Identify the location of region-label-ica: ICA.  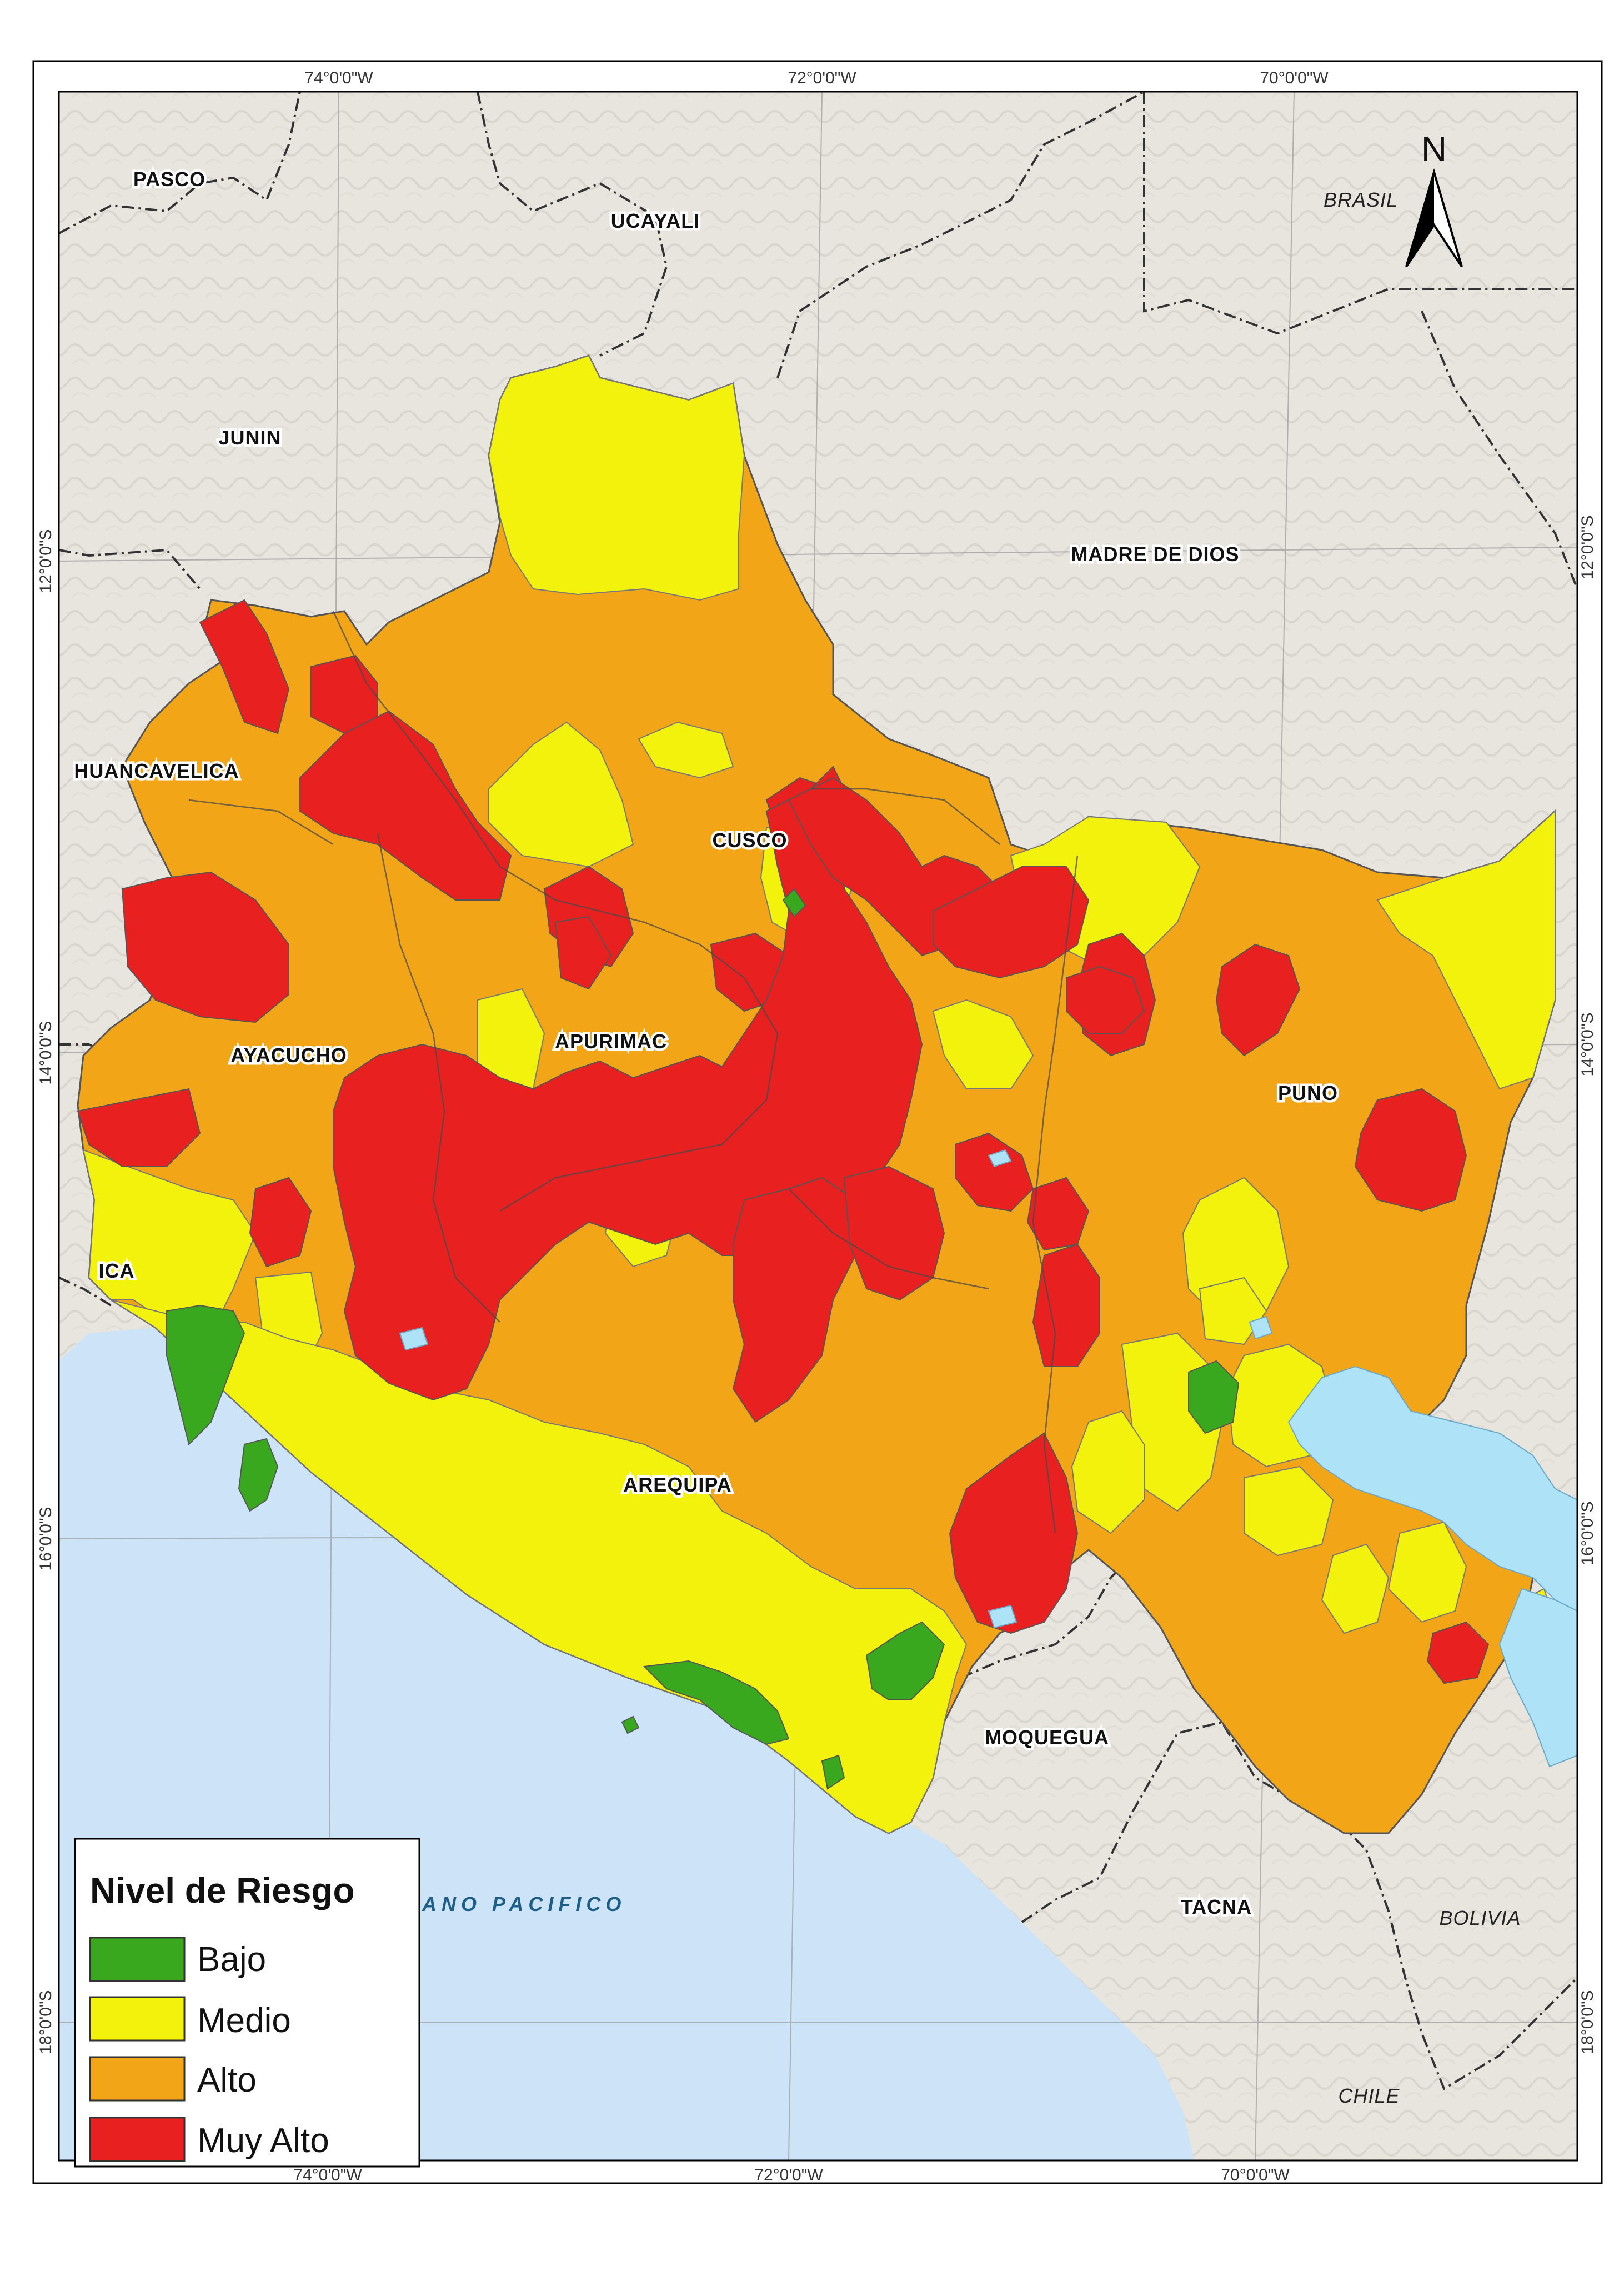
(117, 1270).